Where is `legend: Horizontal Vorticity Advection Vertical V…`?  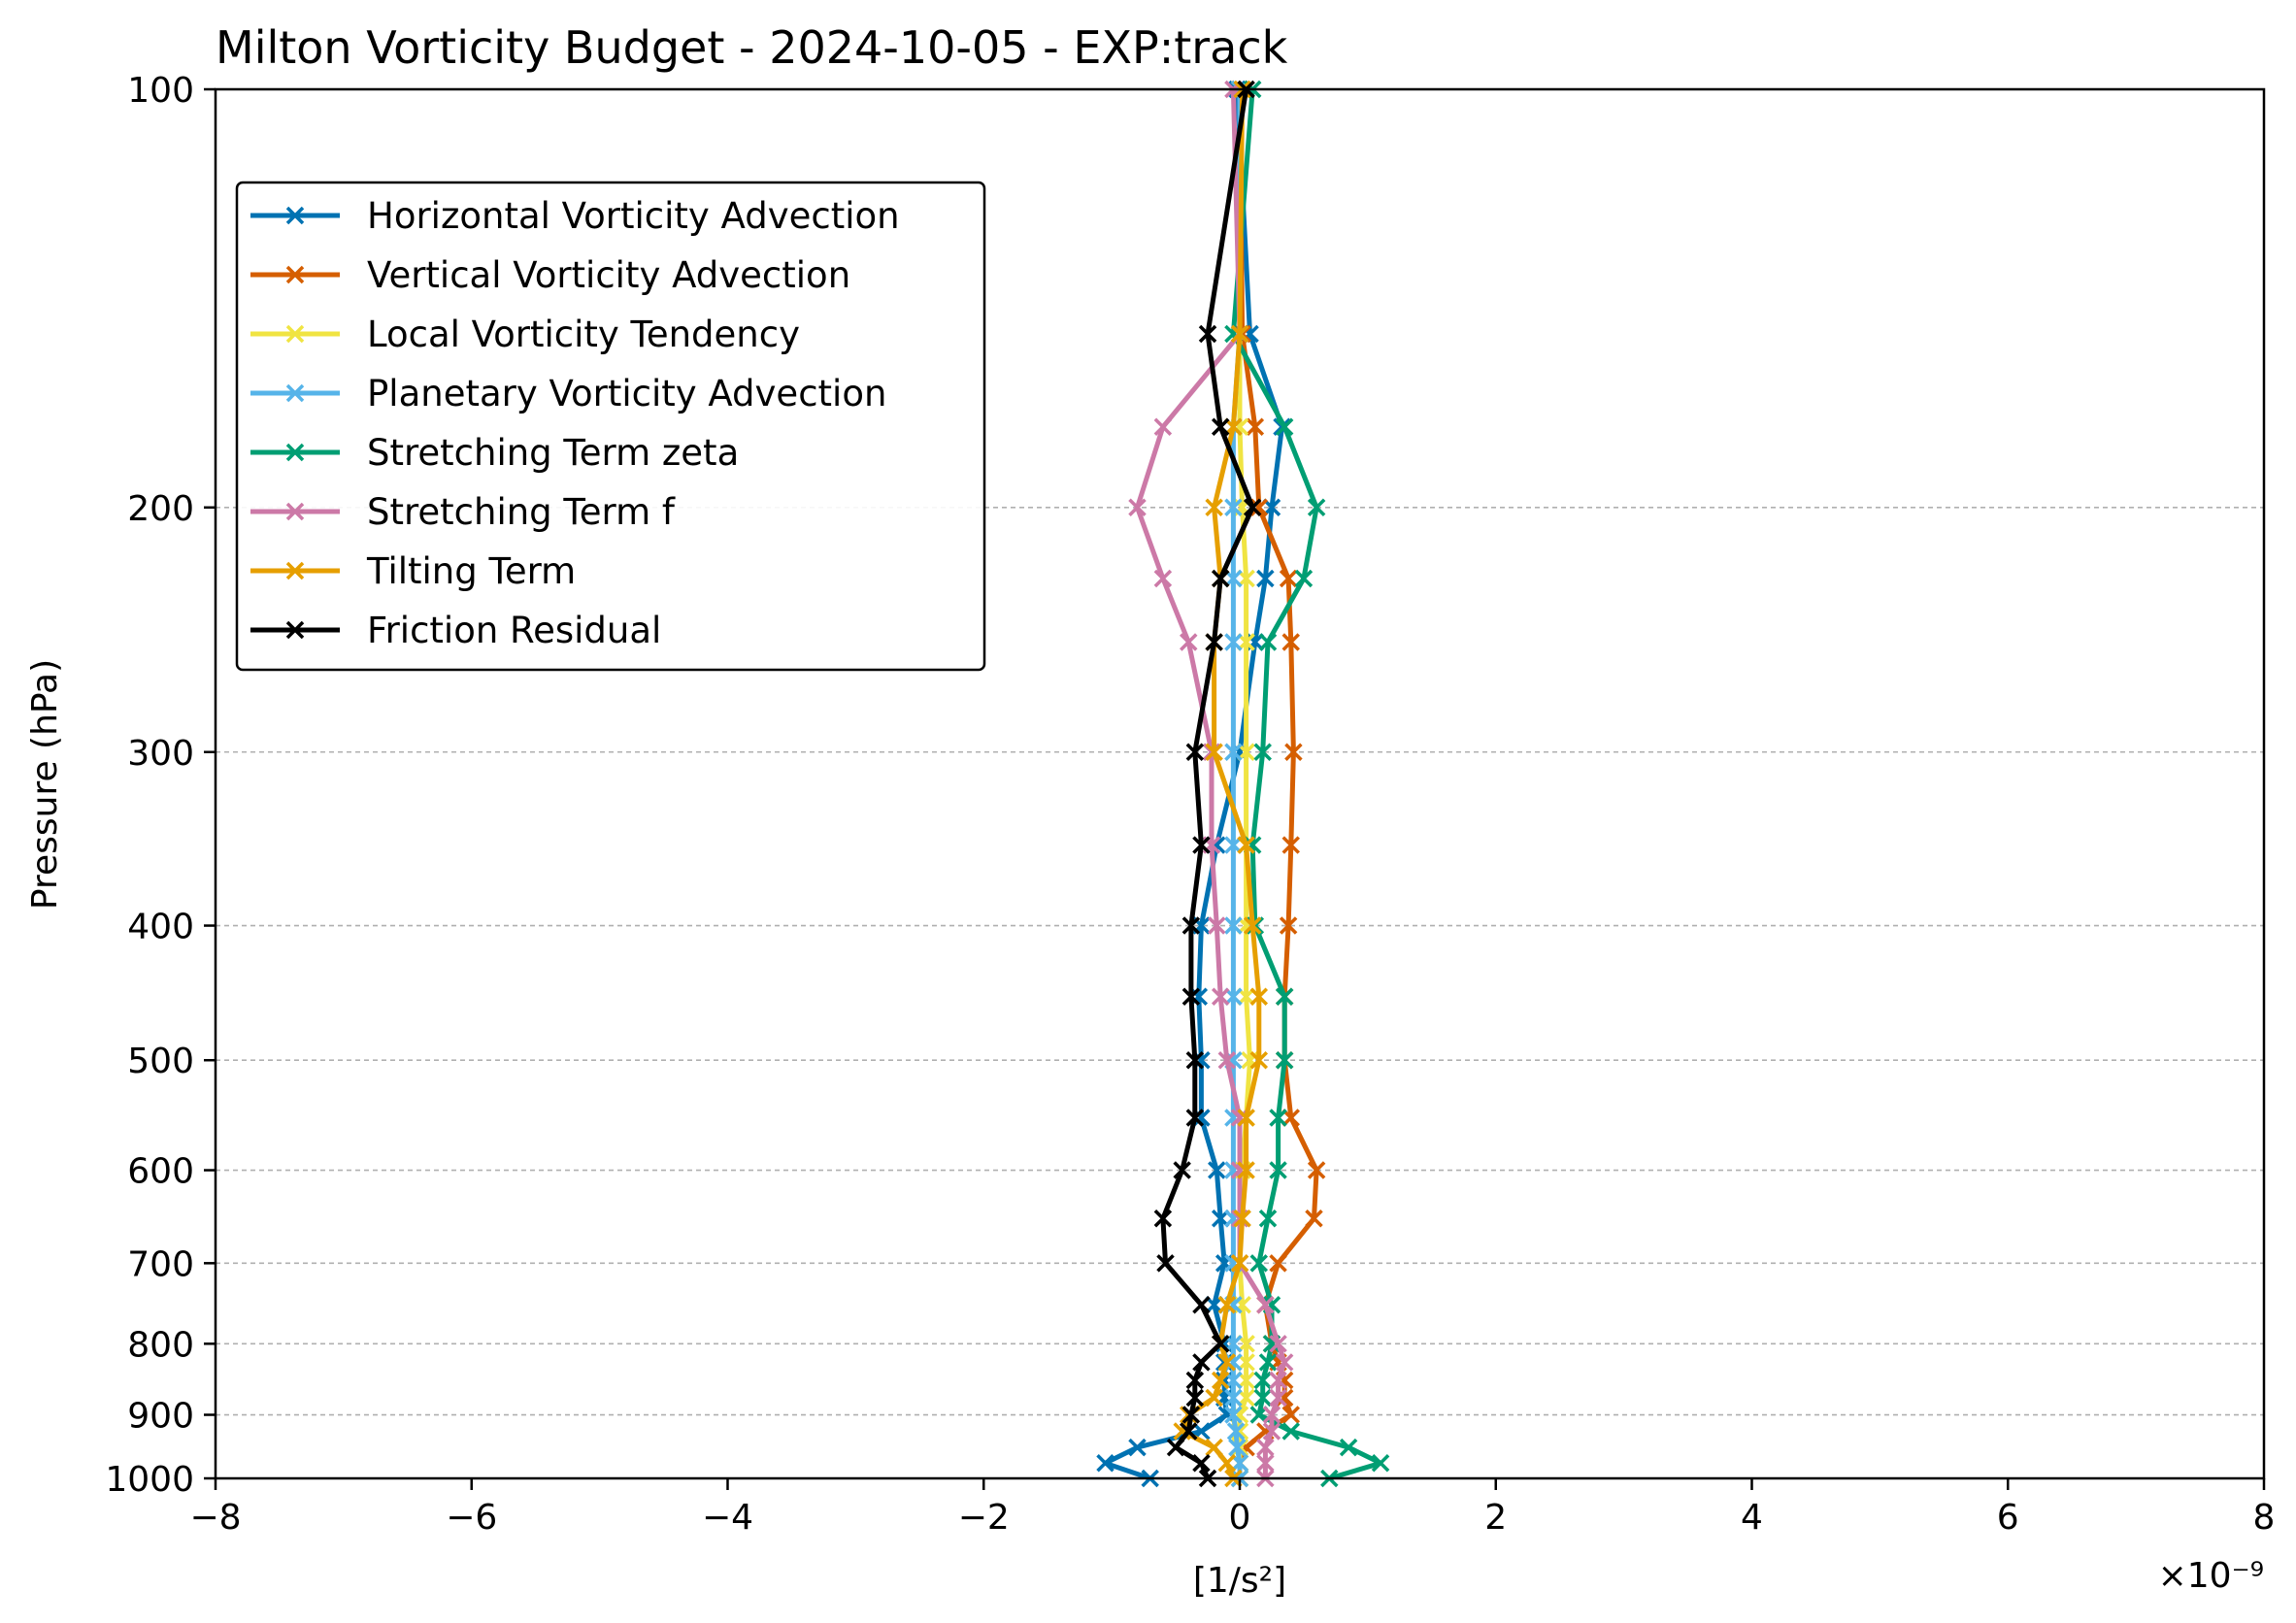 legend: Horizontal Vorticity Advection Vertical V… is located at coordinates (610, 427).